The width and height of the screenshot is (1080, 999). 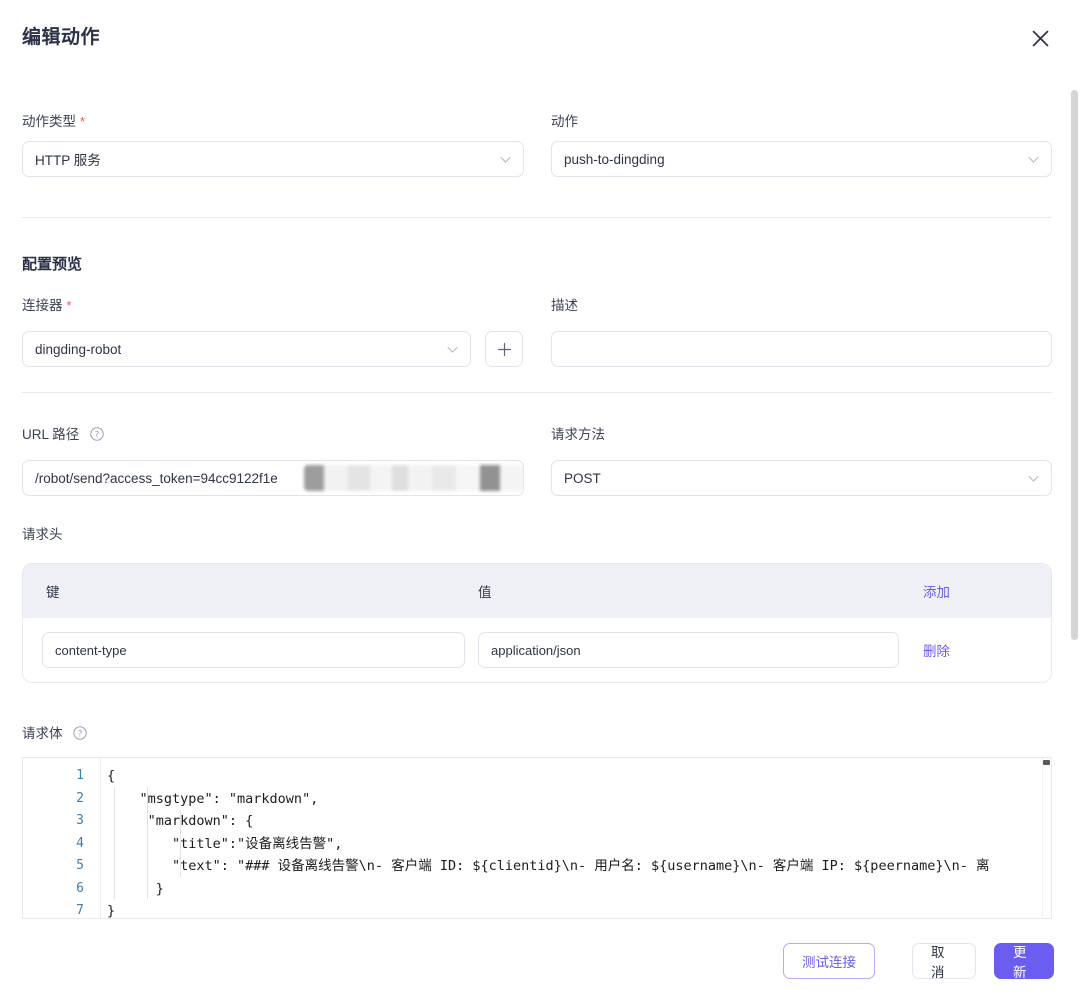 What do you see at coordinates (68, 160) in the screenshot?
I see `action-type-value: HTTP 服务` at bounding box center [68, 160].